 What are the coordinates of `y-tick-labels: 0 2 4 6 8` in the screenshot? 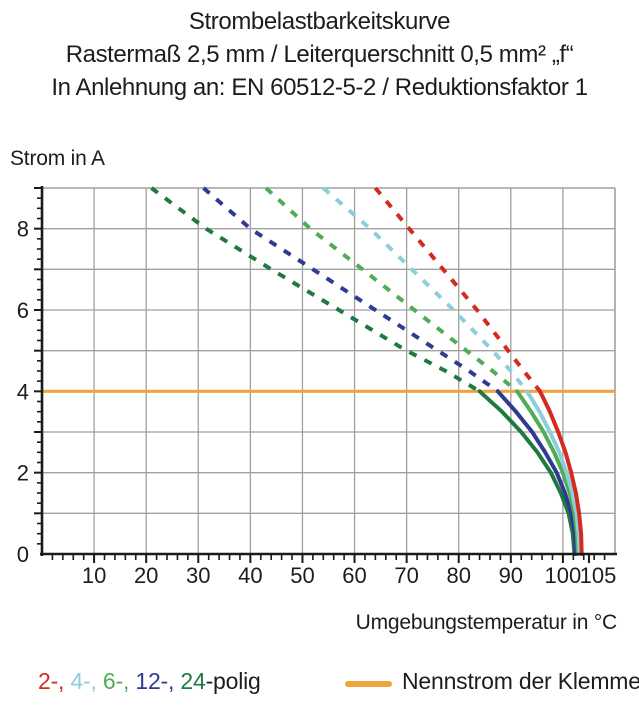 It's located at (23, 392).